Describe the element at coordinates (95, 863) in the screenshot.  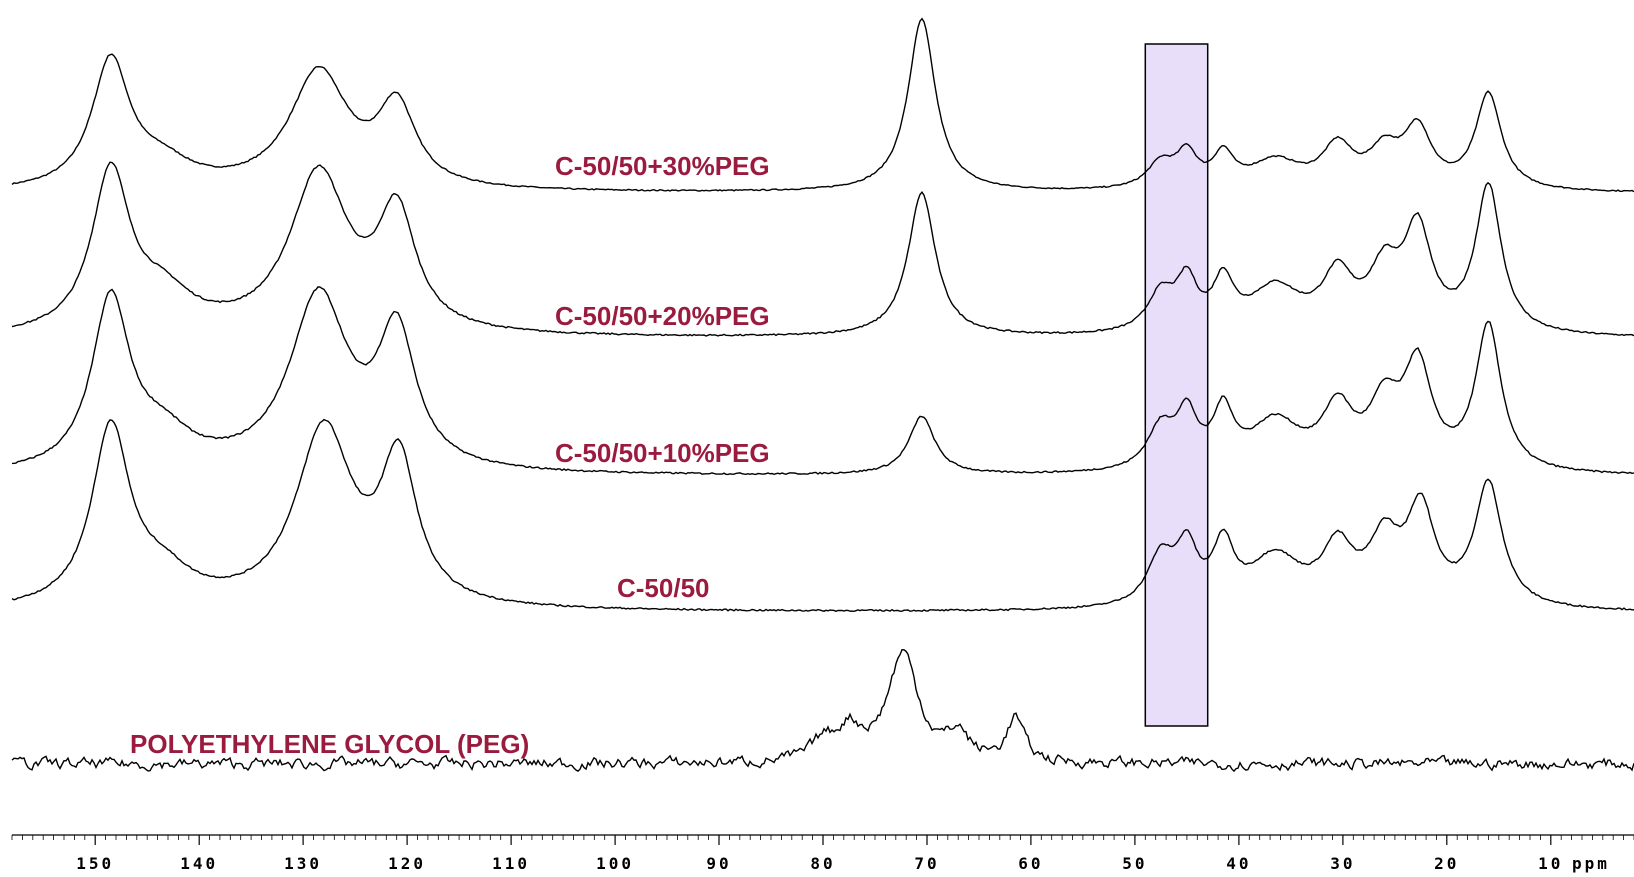
I see `x-tick-label: 150` at that location.